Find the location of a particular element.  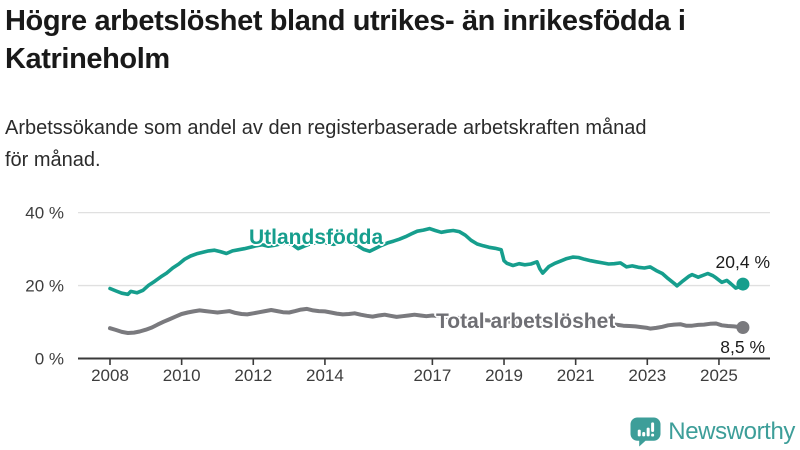

end-value-label-total: 8,5 % is located at coordinates (742, 347).